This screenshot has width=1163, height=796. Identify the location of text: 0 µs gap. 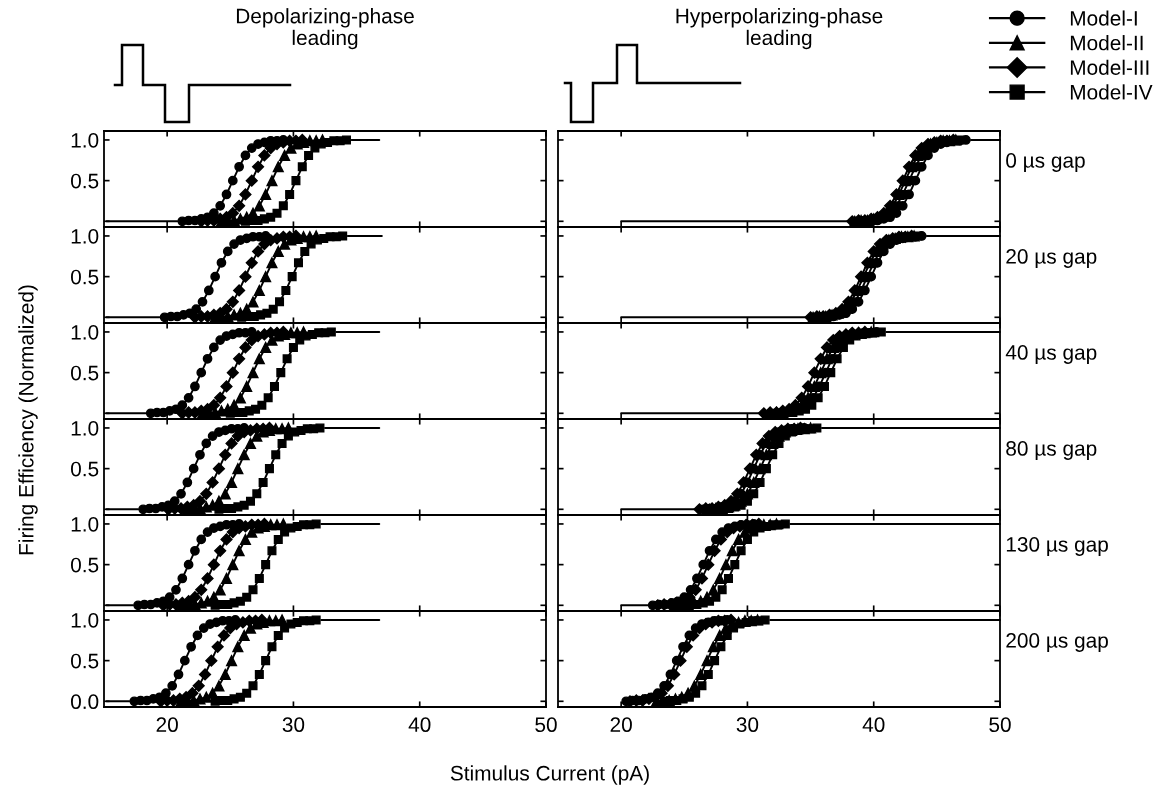
(1045, 162).